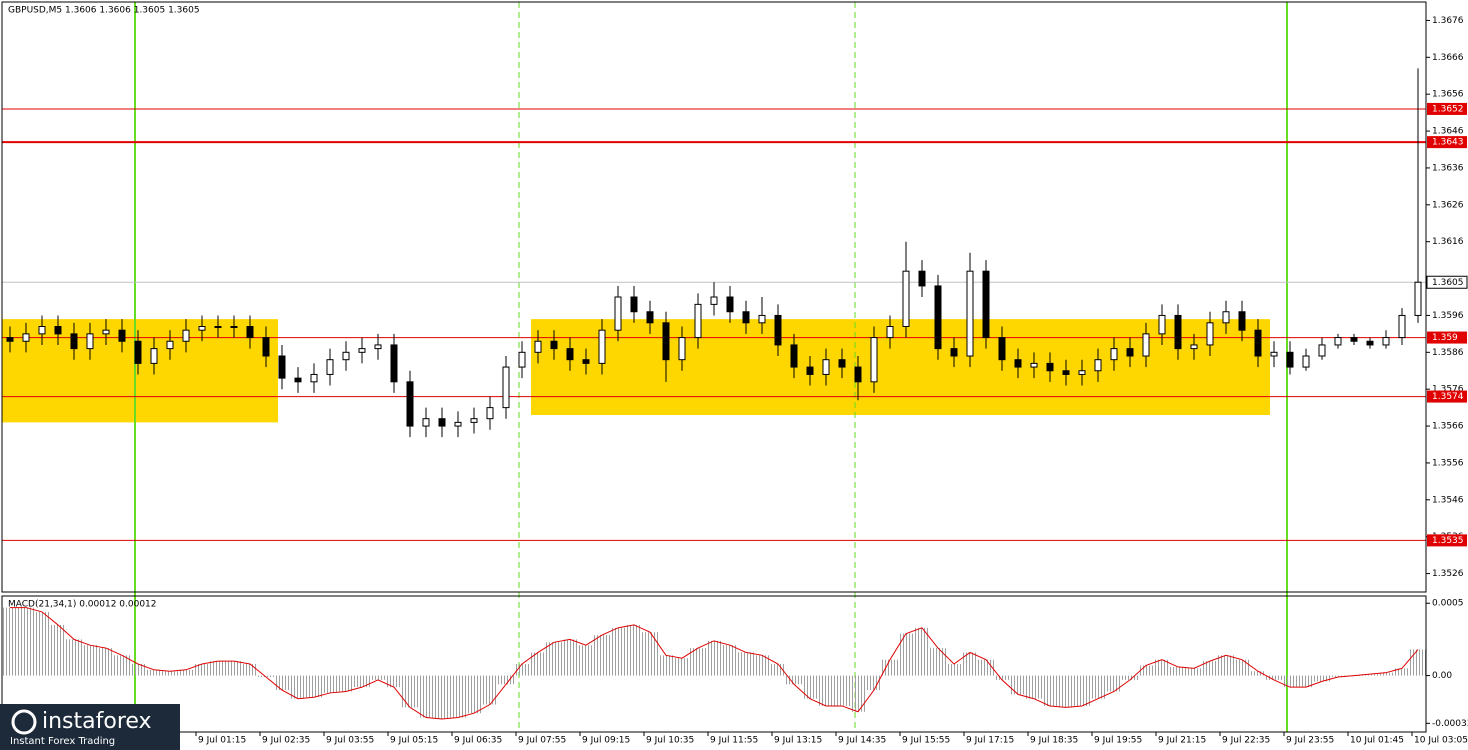  I want to click on y-tick-label: 1.3676, so click(1448, 21).